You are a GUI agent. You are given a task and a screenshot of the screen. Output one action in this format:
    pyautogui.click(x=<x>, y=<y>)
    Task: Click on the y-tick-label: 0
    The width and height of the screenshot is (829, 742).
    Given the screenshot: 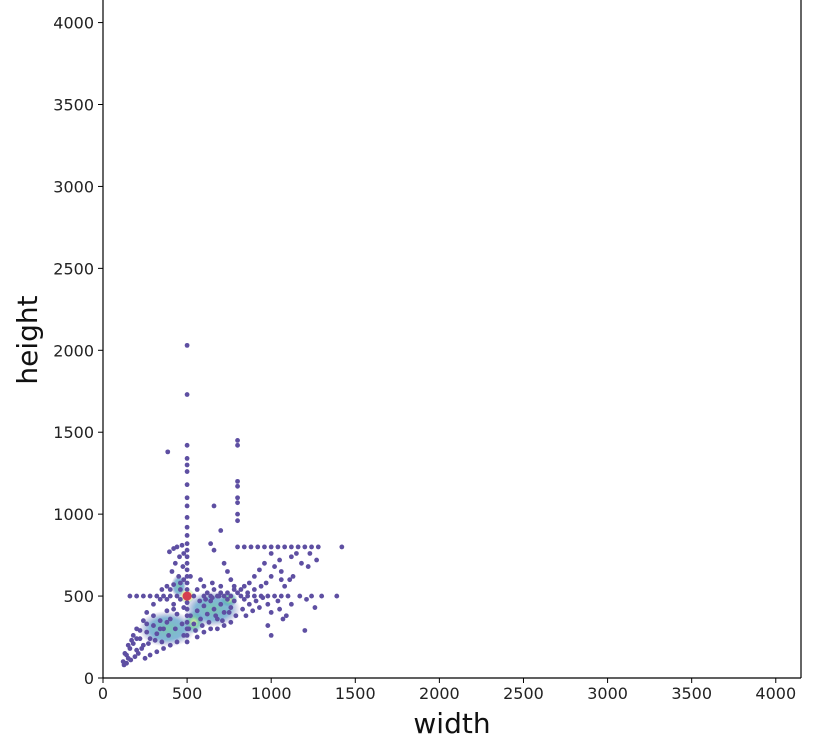 What is the action you would take?
    pyautogui.click(x=89, y=678)
    